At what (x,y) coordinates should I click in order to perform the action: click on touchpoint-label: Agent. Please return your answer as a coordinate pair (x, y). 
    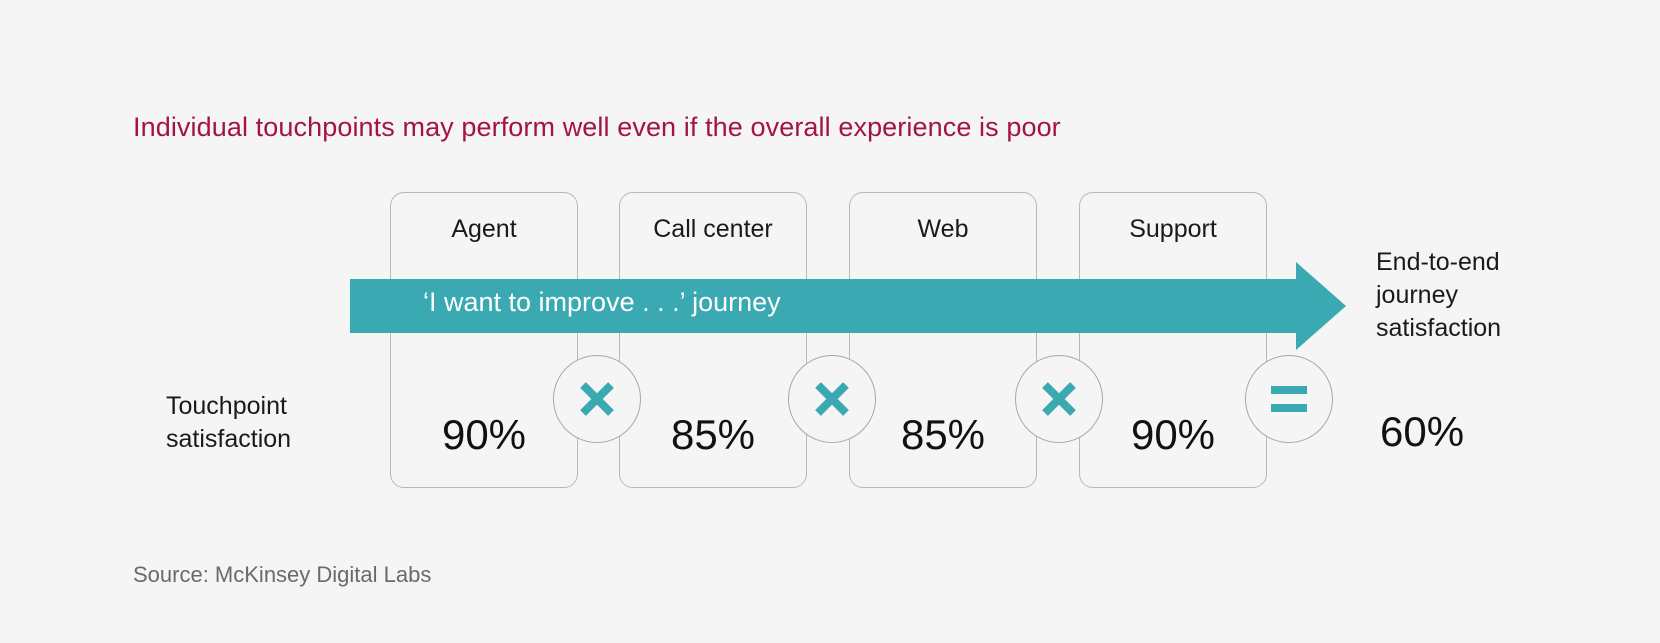
    Looking at the image, I should click on (484, 229).